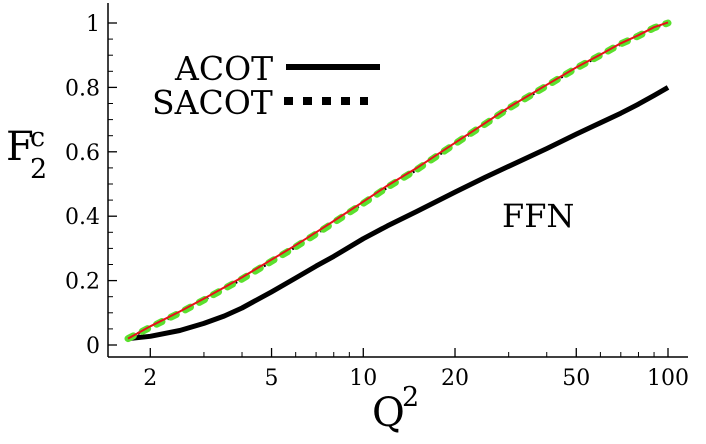 This screenshot has width=706, height=444. I want to click on x-axis-title: Q 2, so click(395, 409).